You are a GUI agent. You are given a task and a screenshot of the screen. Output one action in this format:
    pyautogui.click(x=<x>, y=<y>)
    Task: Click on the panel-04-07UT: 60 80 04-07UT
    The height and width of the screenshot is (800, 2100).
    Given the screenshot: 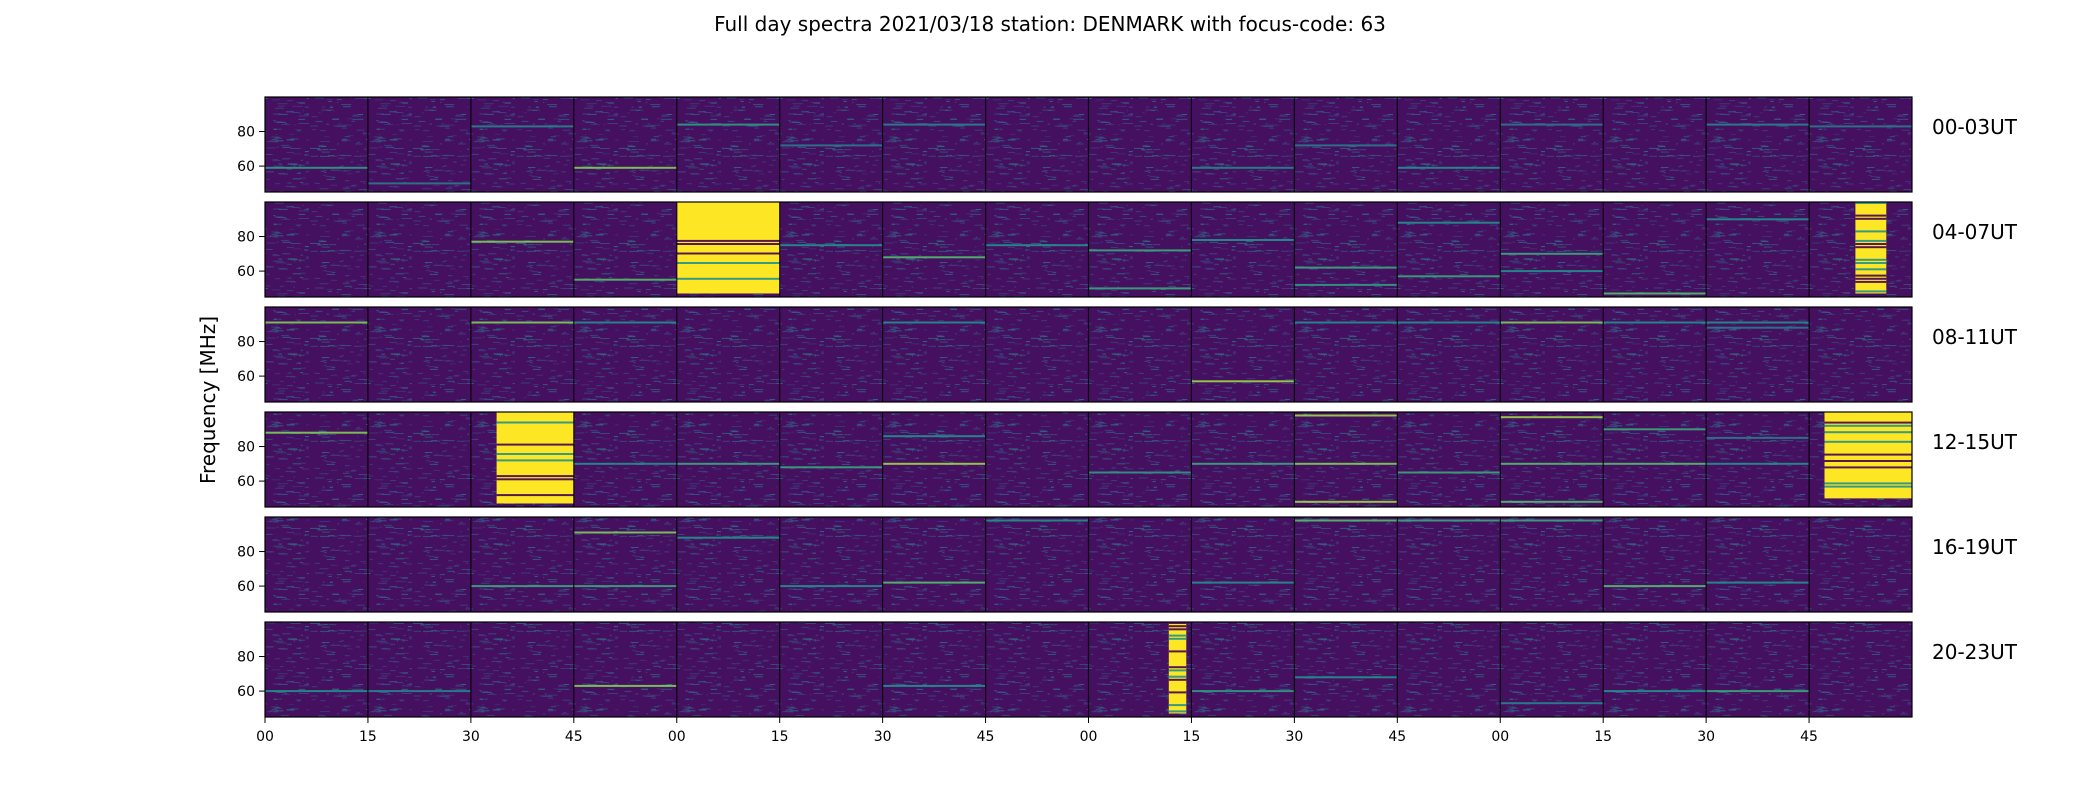 What is the action you would take?
    pyautogui.click(x=1127, y=249)
    